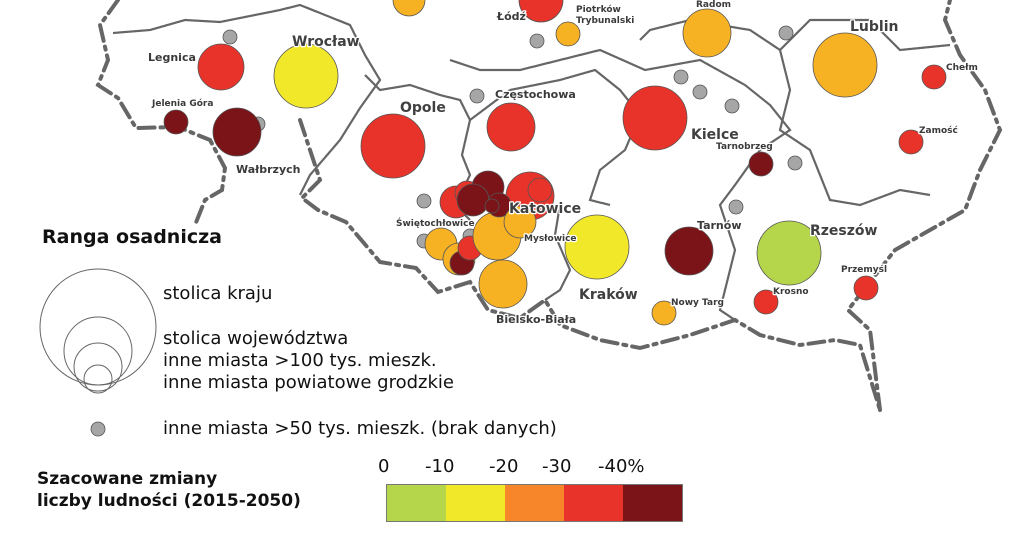  I want to click on city-label-zamosc: Zamość, so click(939, 130).